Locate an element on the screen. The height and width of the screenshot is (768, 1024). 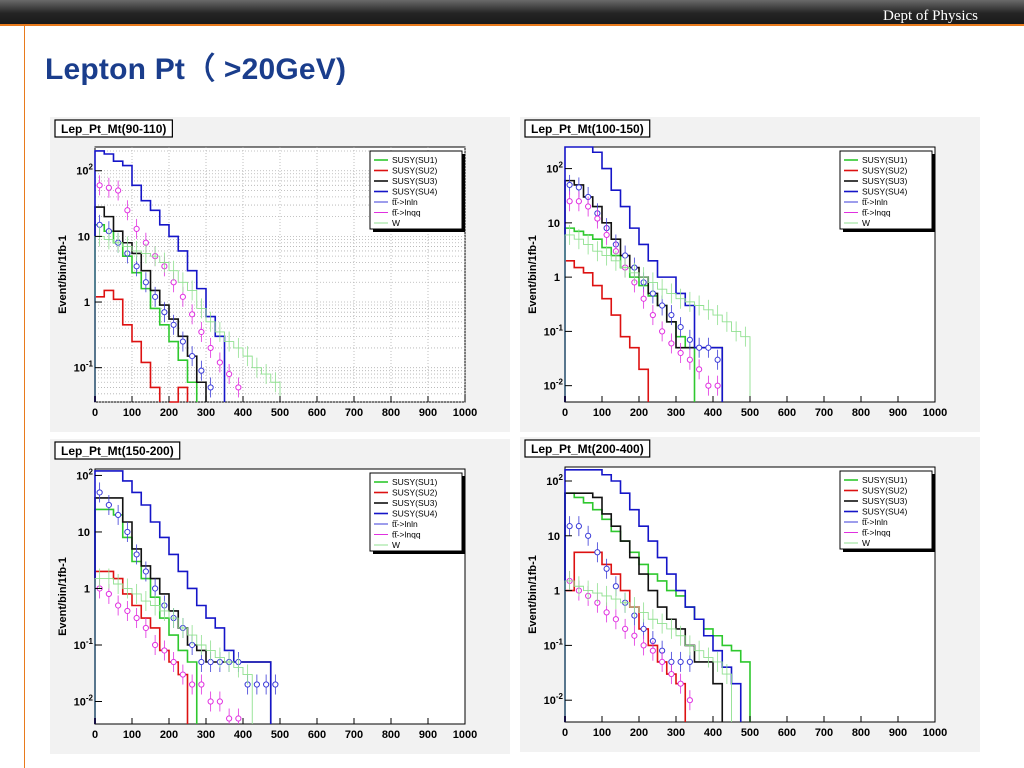
chart-title-text: Lep_Pt_Mt(90-110) is located at coordinates (113, 129).